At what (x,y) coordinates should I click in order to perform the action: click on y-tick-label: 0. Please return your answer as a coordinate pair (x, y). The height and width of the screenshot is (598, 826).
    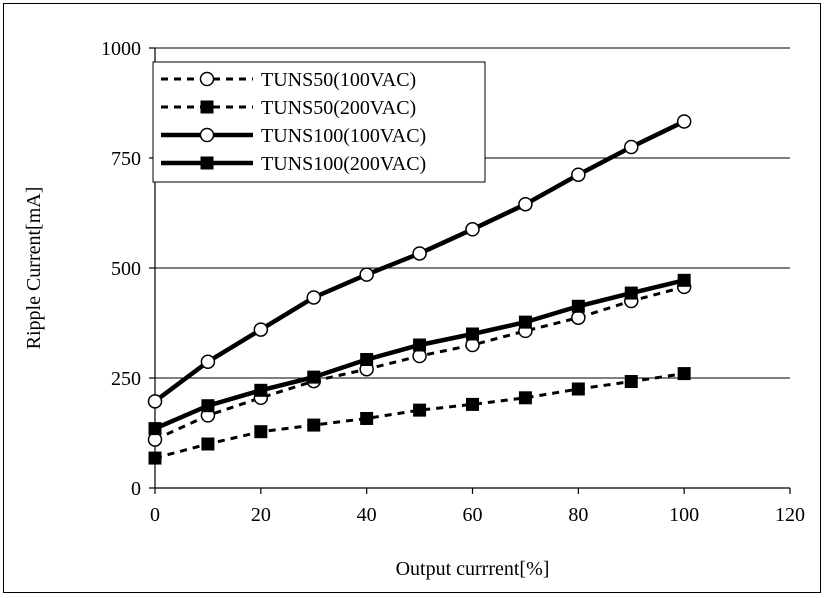
    Looking at the image, I should click on (136, 489).